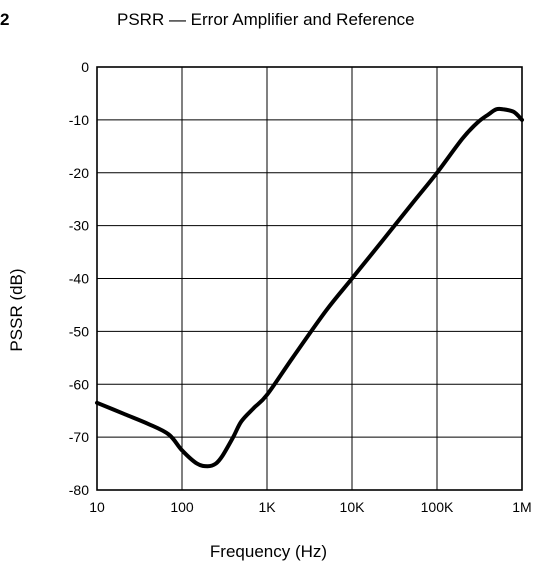  What do you see at coordinates (85, 67) in the screenshot?
I see `y-tick-label: 0` at bounding box center [85, 67].